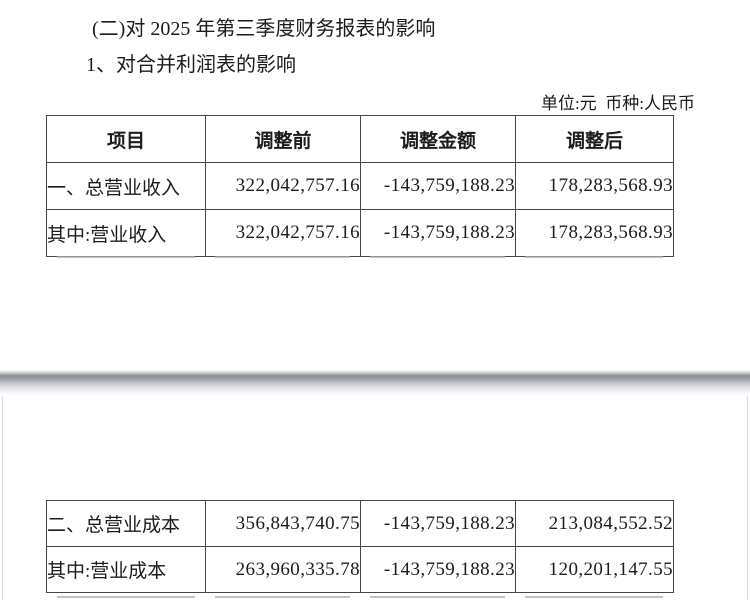 Image resolution: width=750 pixels, height=600 pixels. What do you see at coordinates (438, 139) in the screenshot?
I see `column-header-adjust: 调整金额` at bounding box center [438, 139].